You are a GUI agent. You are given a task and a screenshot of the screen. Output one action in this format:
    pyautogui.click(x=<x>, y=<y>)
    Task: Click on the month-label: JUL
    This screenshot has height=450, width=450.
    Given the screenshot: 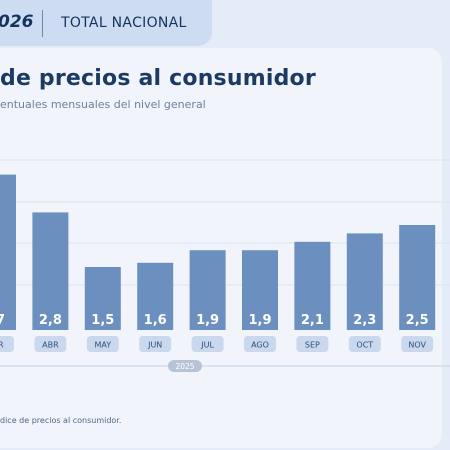 What is the action you would take?
    pyautogui.click(x=207, y=345)
    